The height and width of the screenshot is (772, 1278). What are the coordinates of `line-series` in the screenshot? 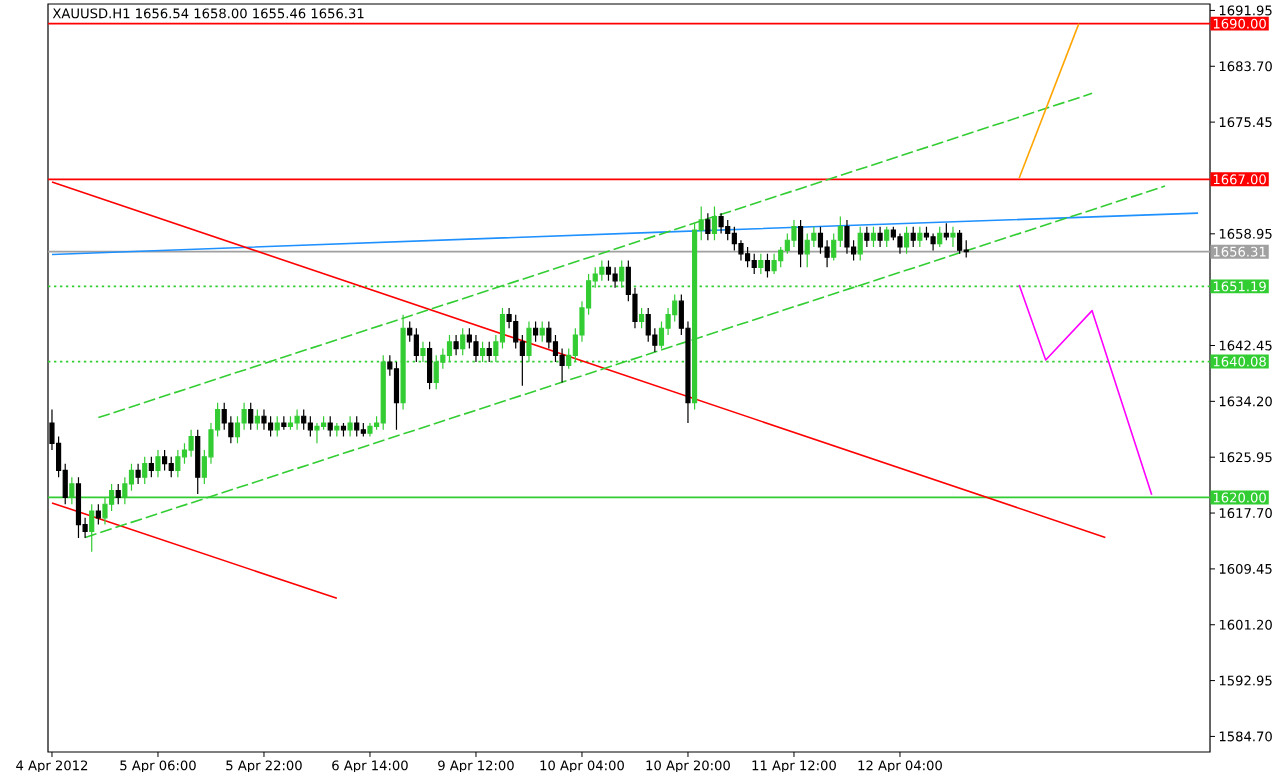 It's located at (1085, 390).